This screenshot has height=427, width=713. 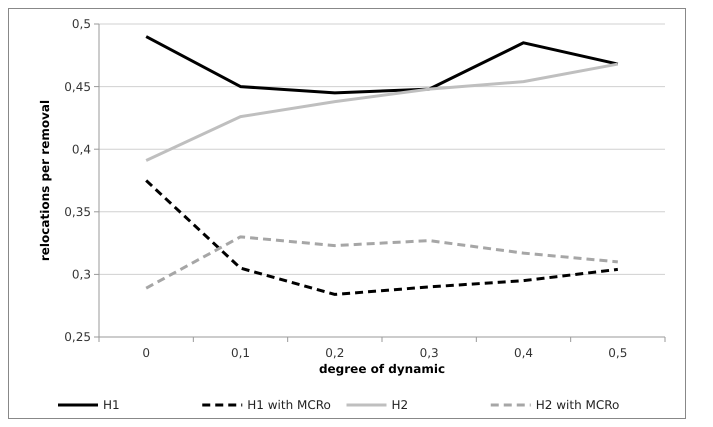 I want to click on y-tick-label: 0,5, so click(x=81, y=24).